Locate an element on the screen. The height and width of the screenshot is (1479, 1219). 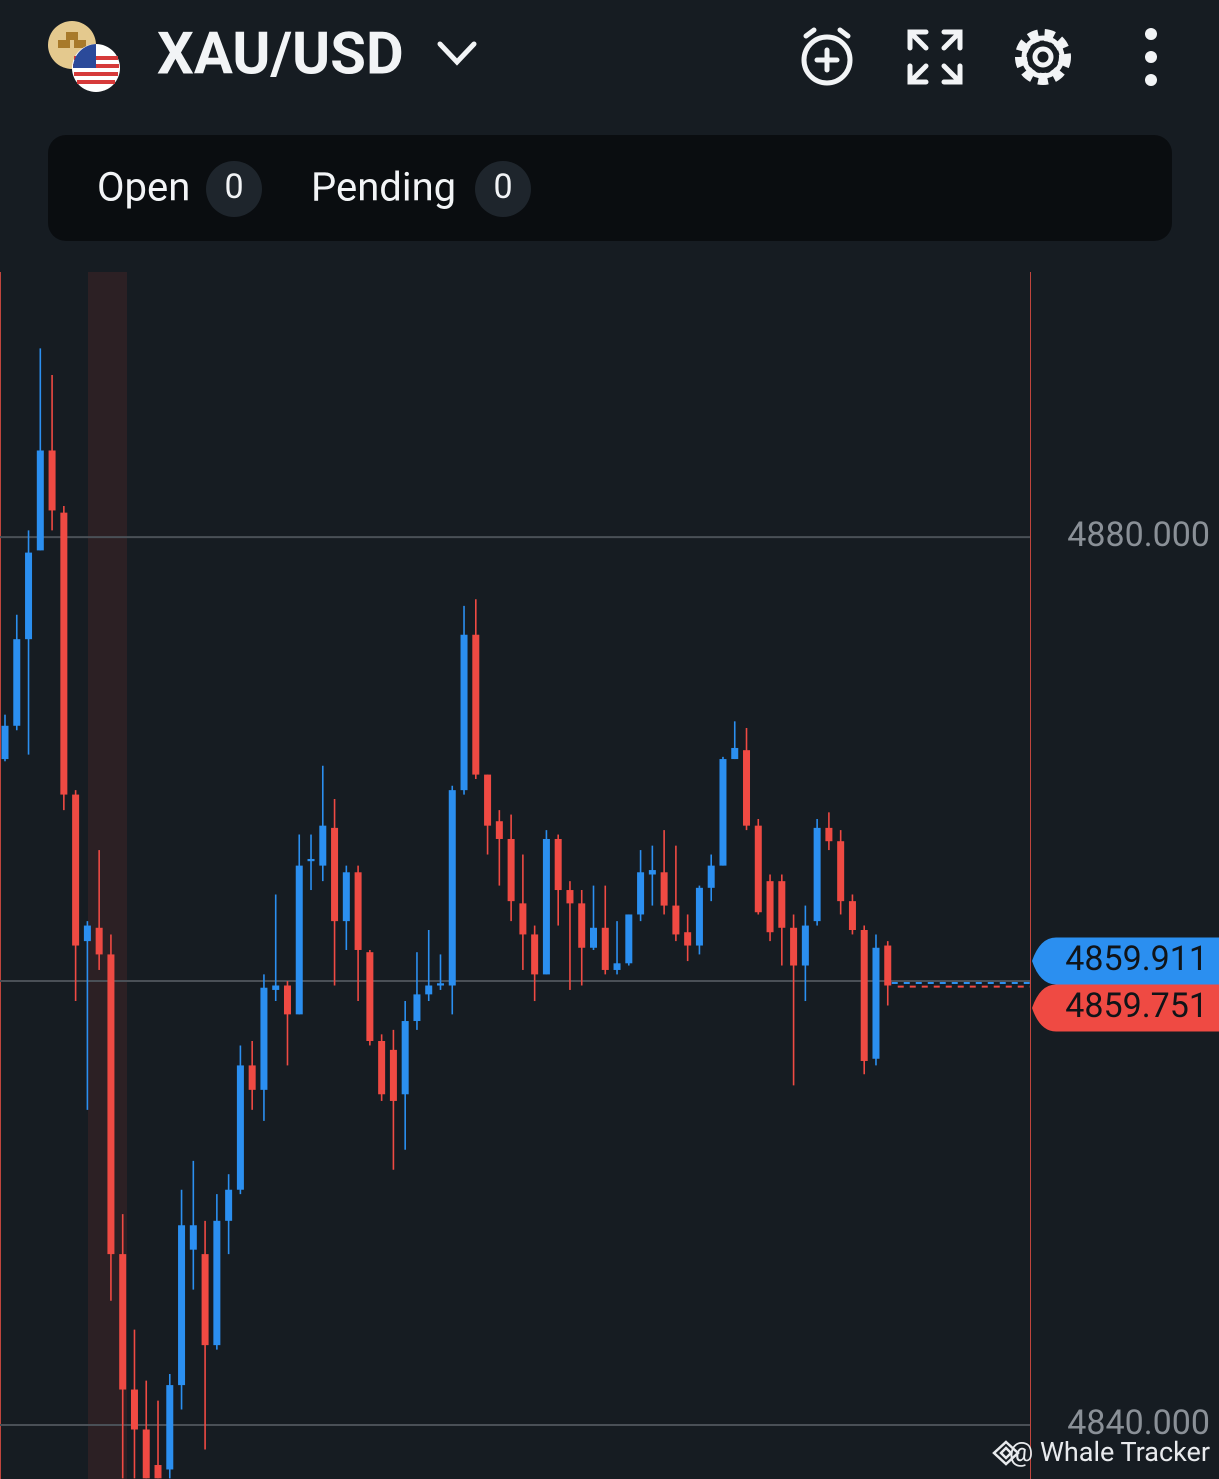
watermark: @ Whale Tracker is located at coordinates (1109, 1452).